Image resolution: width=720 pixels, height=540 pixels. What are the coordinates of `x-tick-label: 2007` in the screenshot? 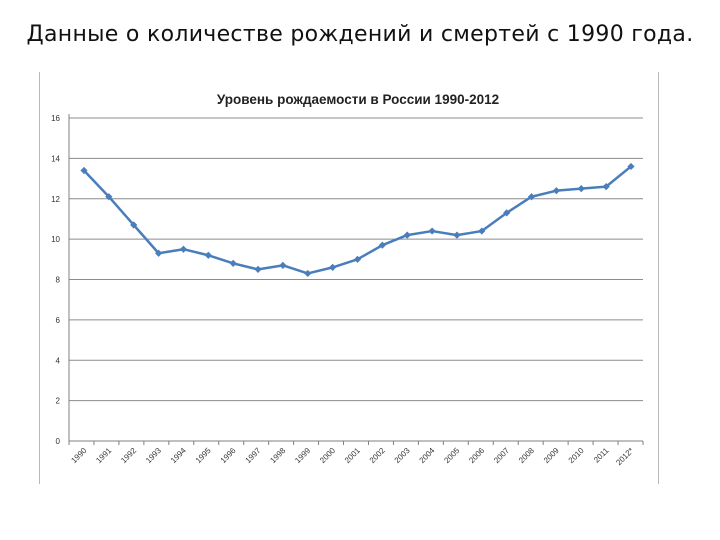 It's located at (501, 455).